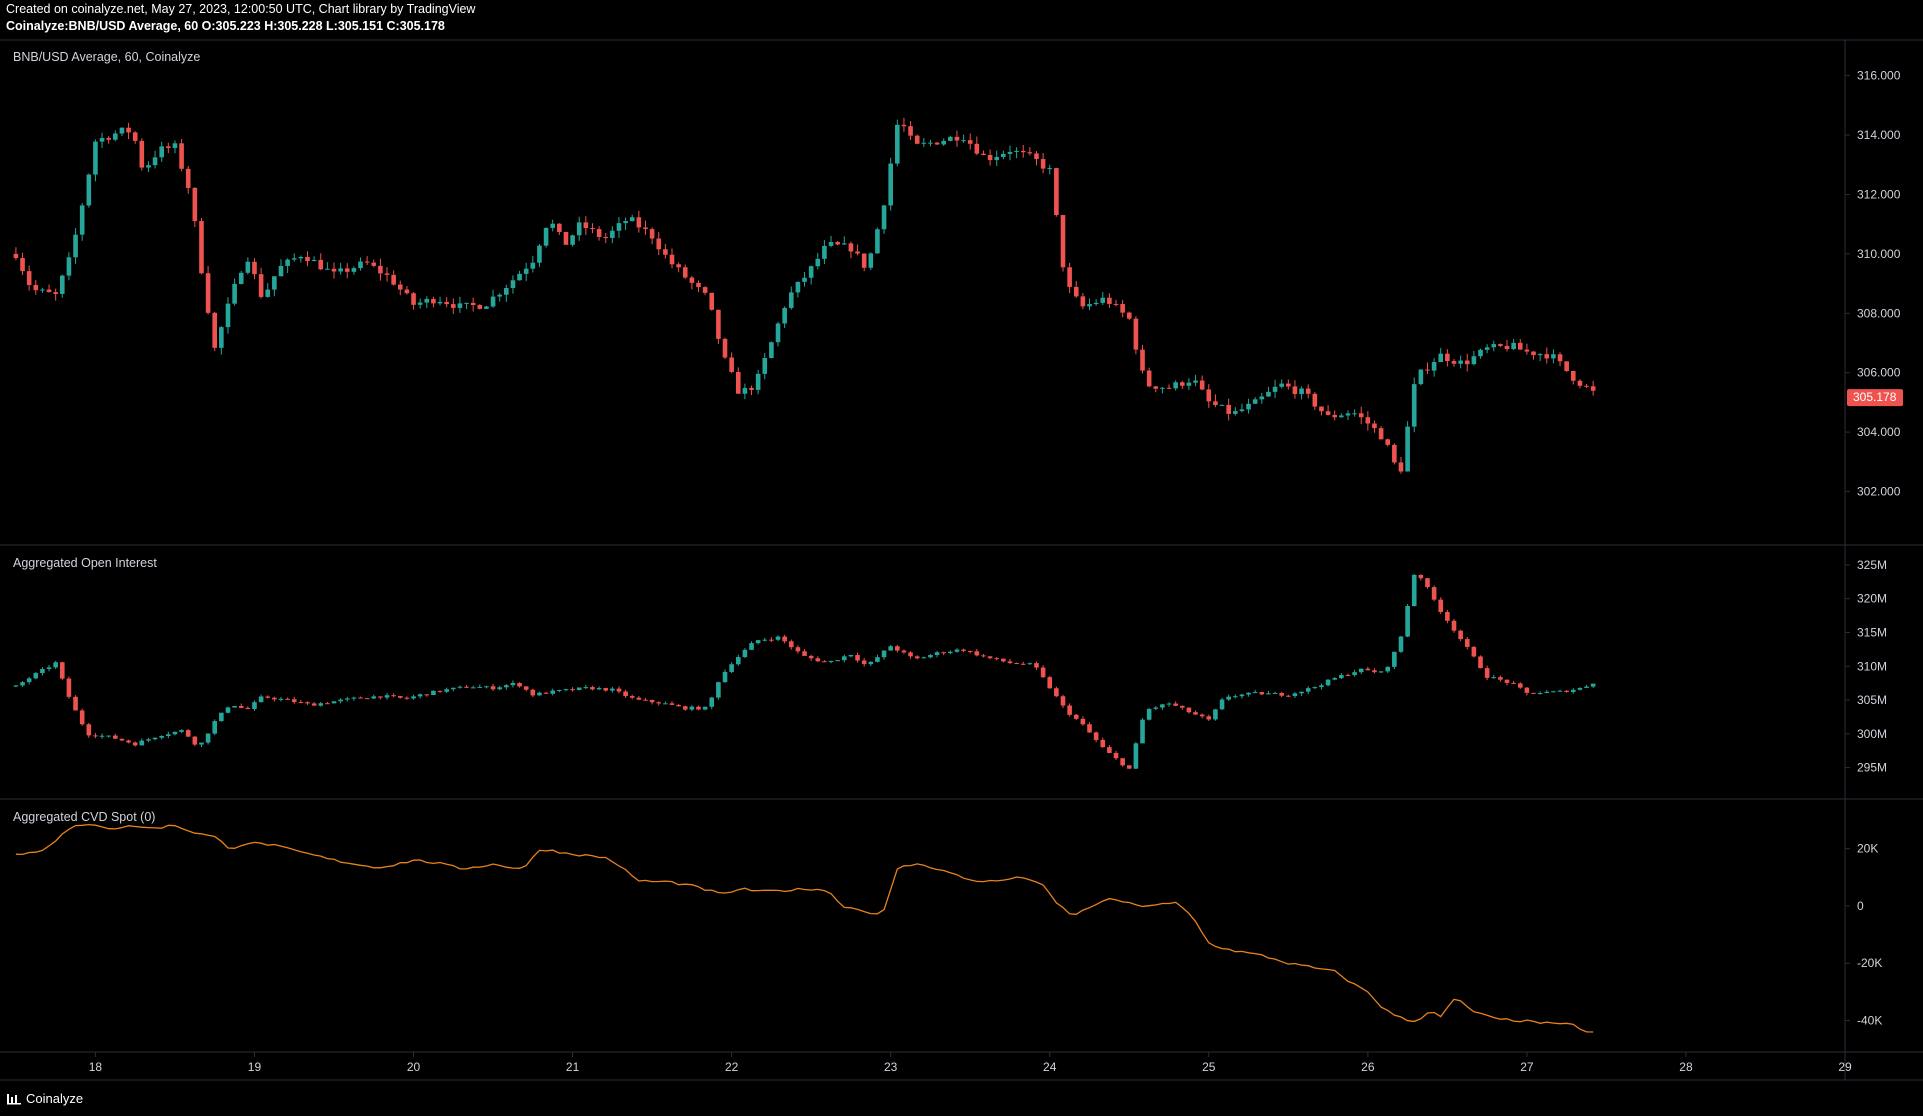  What do you see at coordinates (1879, 254) in the screenshot?
I see `y-tick-label: 310.000` at bounding box center [1879, 254].